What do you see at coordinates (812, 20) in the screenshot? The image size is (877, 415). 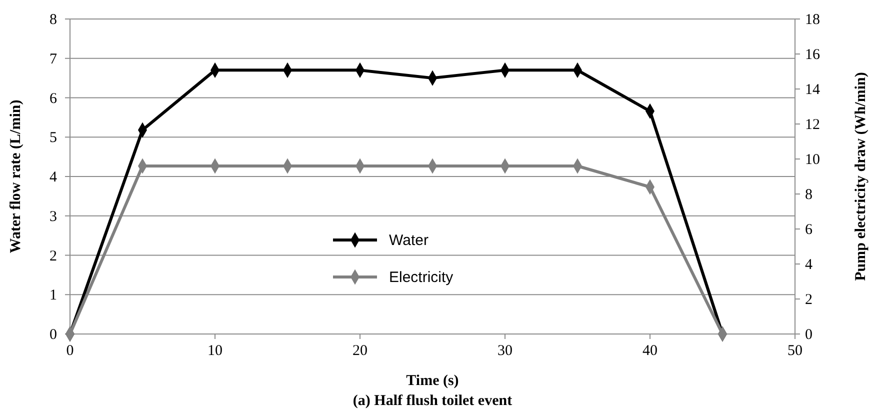 I see `y2-tick-label: 18` at bounding box center [812, 20].